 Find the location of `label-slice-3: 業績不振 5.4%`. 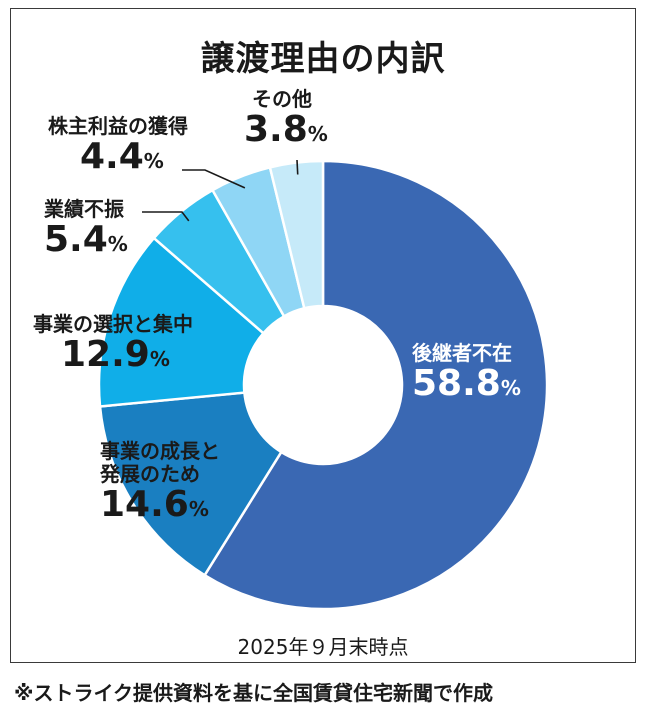

label-slice-3: 業績不振 5.4% is located at coordinates (86, 228).